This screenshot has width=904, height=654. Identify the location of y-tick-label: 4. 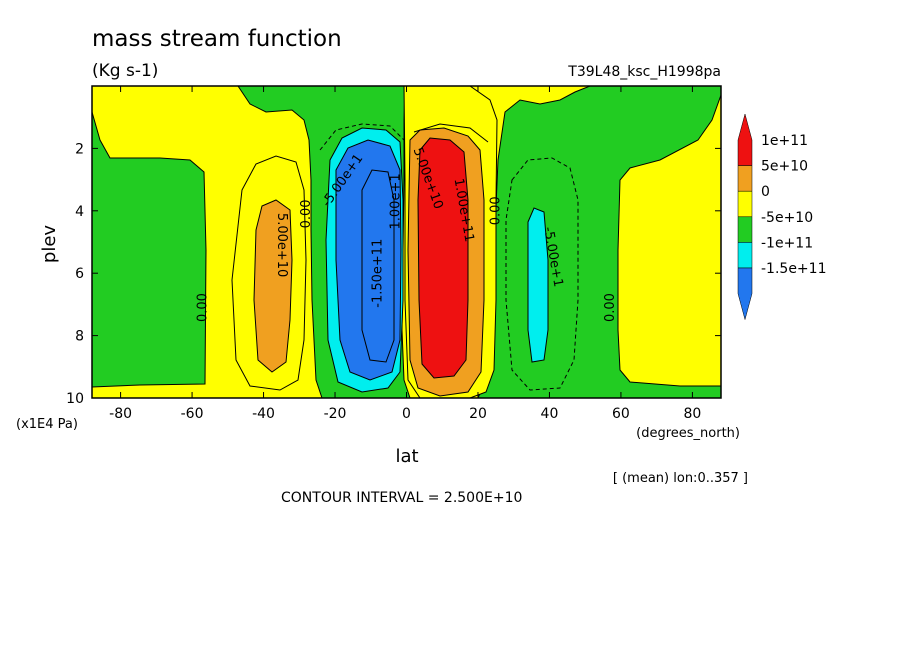
(79, 212).